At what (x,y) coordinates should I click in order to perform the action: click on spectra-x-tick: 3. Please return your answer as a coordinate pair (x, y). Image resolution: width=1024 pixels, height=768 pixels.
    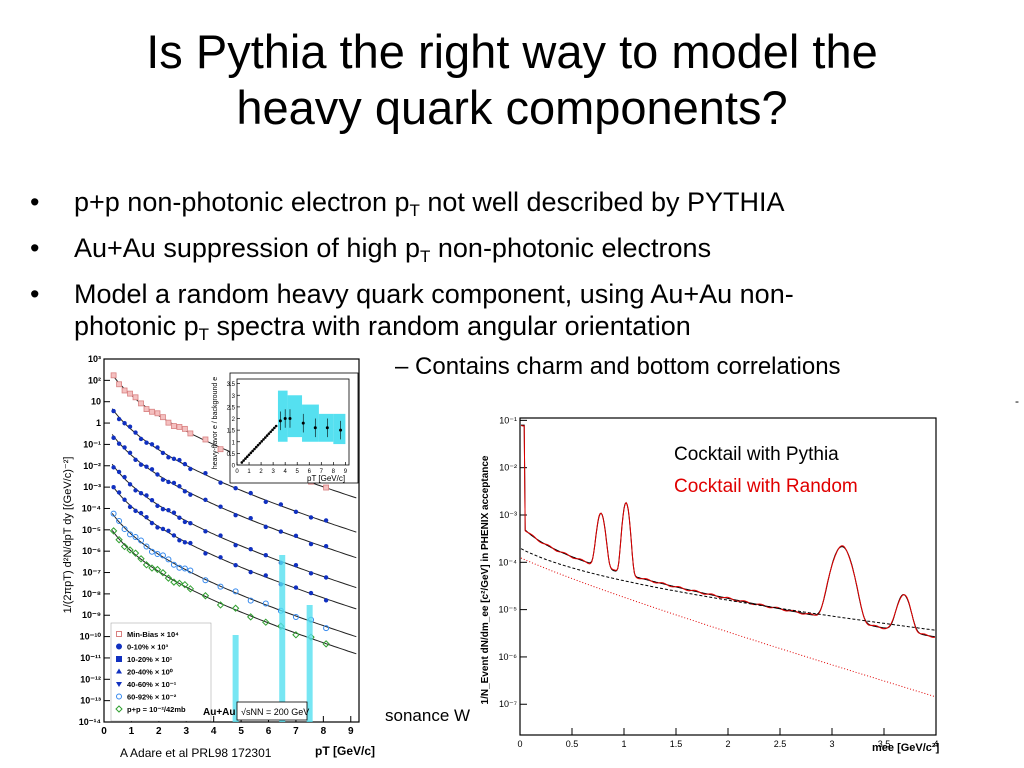
    Looking at the image, I should click on (186, 731).